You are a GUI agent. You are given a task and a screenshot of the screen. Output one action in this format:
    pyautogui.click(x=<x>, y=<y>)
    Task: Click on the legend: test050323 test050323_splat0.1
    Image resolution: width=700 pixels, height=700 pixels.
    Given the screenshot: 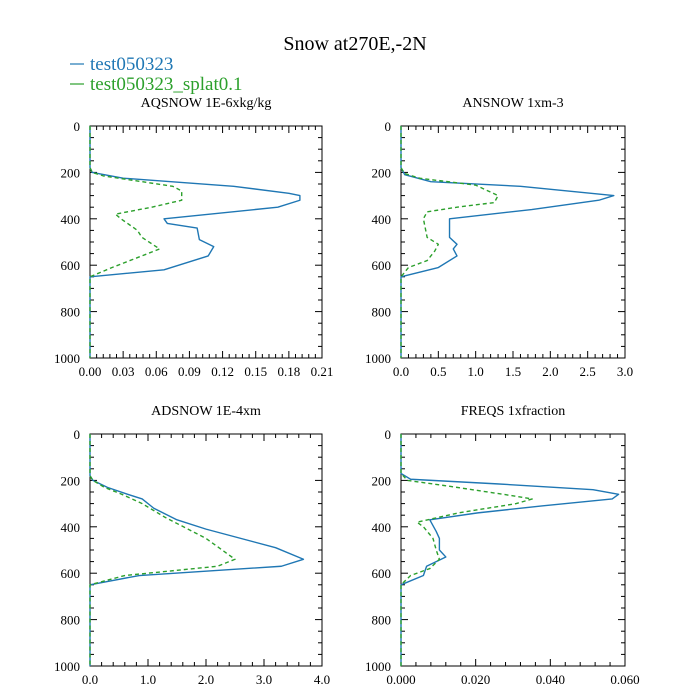 What is the action you would take?
    pyautogui.click(x=156, y=74)
    